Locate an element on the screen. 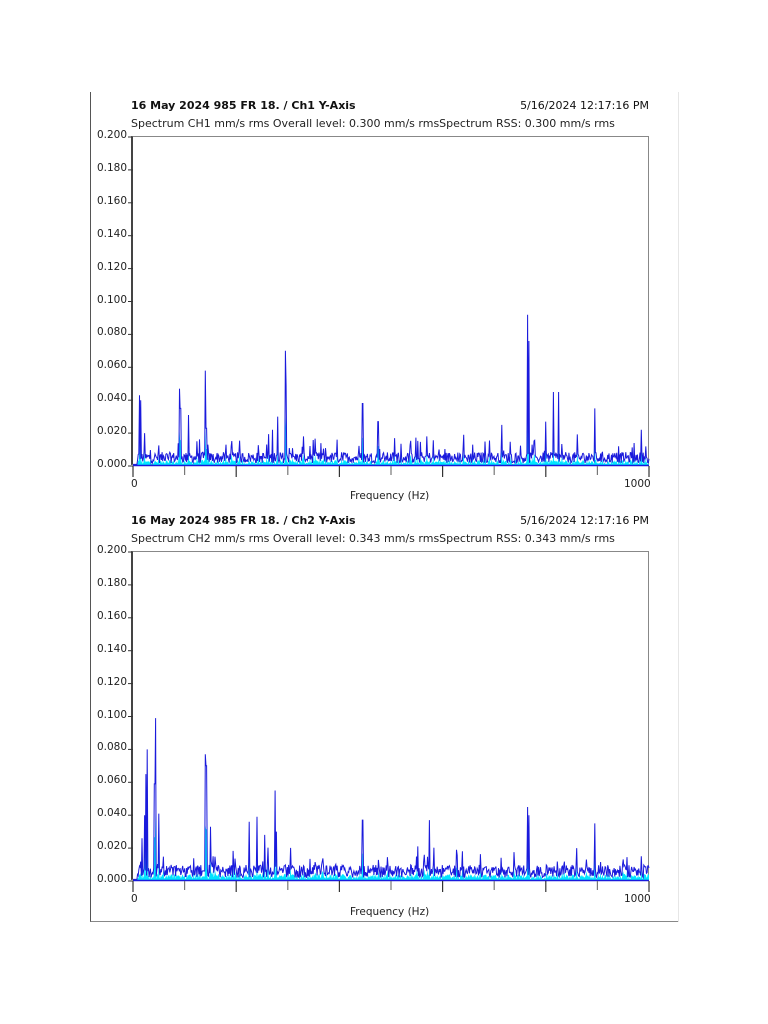 Image resolution: width=768 pixels, height=1024 pixels. chart-title: 16 May 2024 985 FR 18. / Ch2 Y-Axis is located at coordinates (243, 520).